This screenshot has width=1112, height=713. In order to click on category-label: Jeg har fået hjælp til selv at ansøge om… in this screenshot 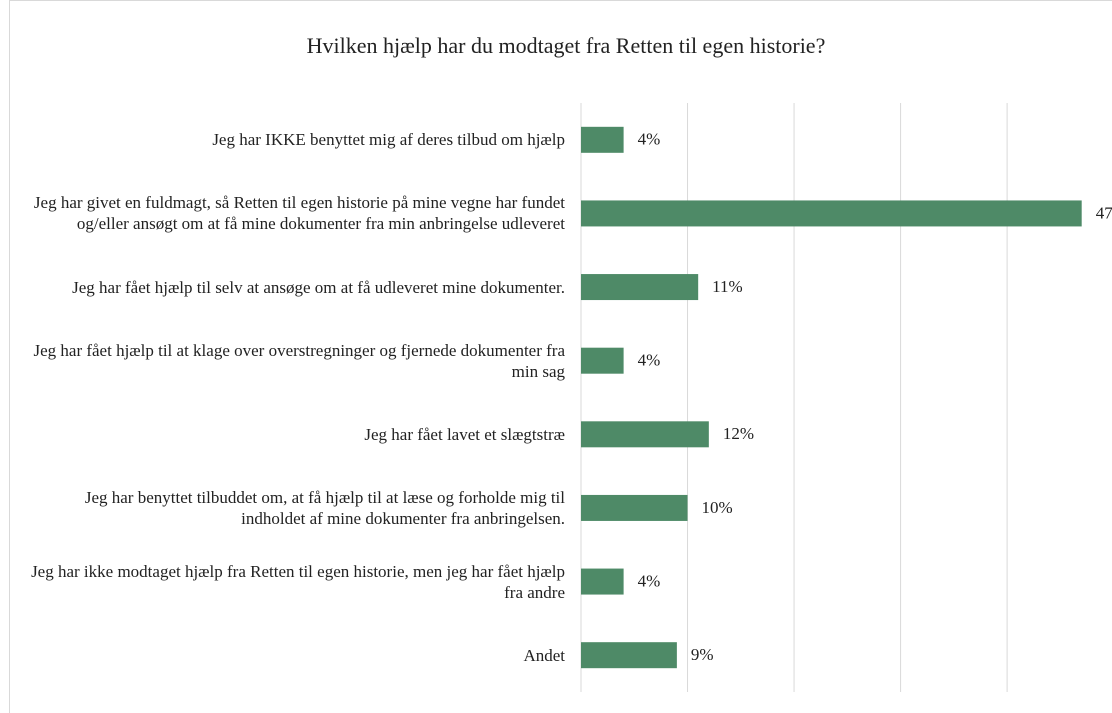, I will do `click(318, 287)`.